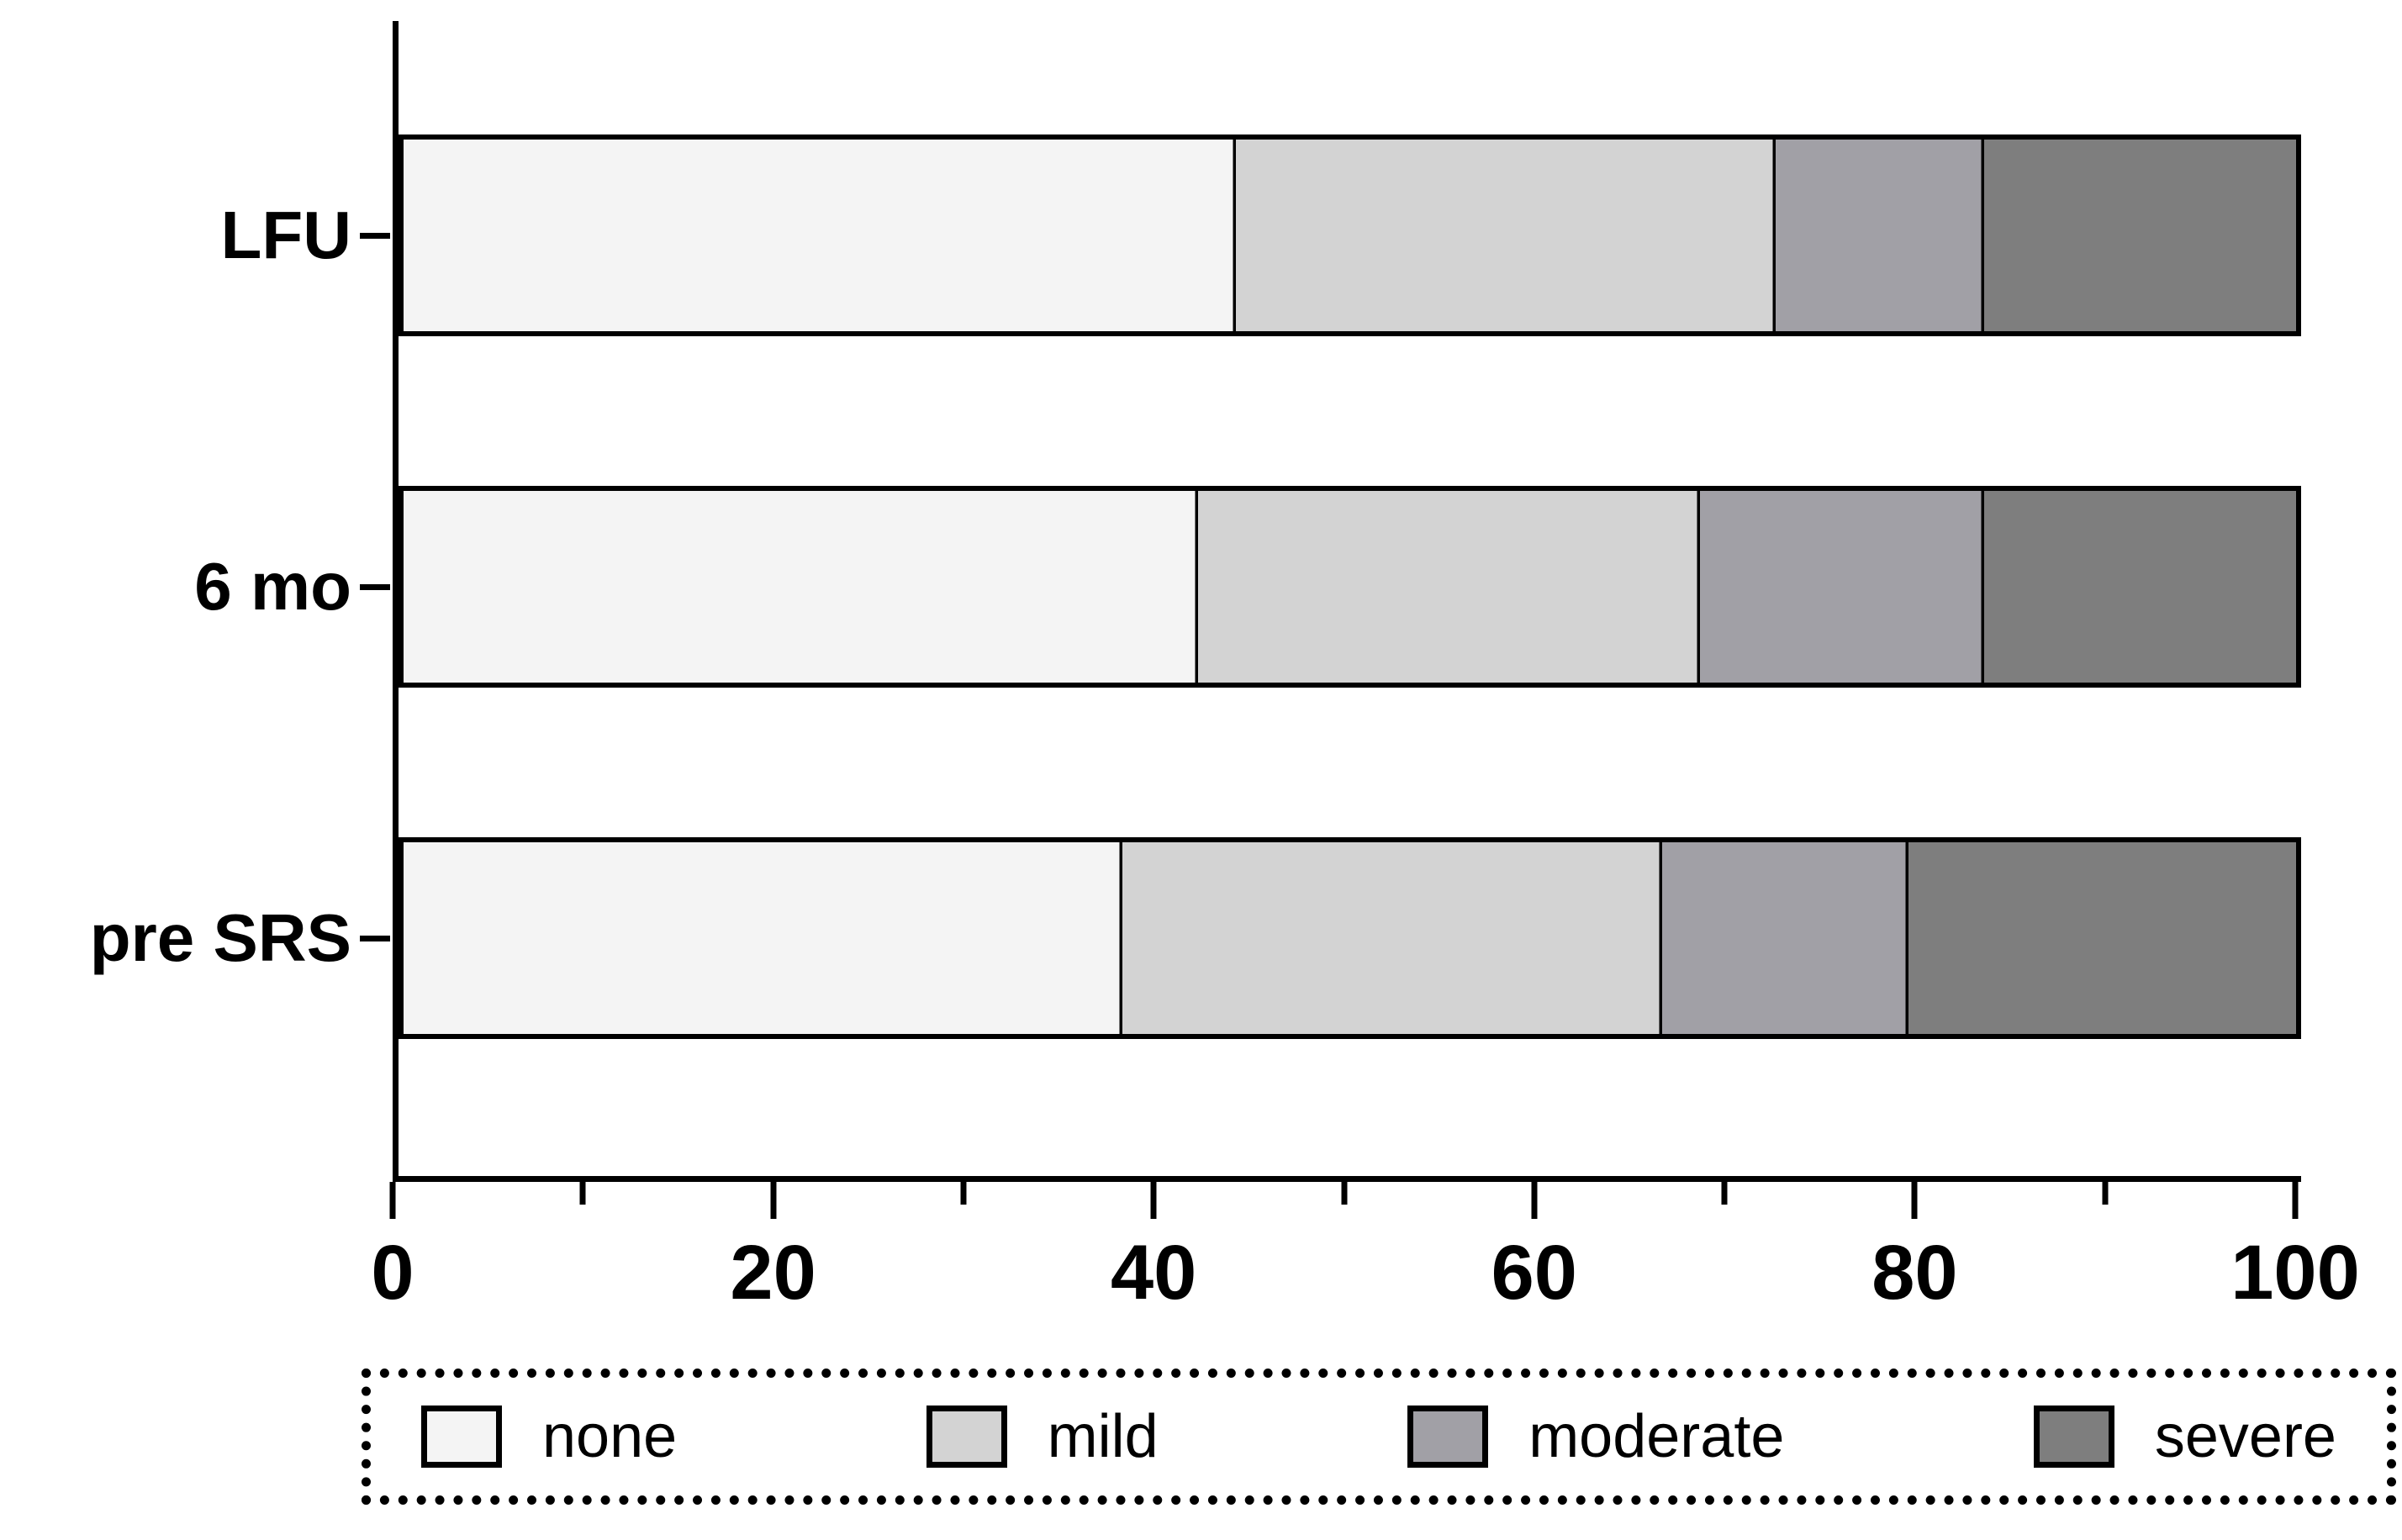 Image resolution: width=2402 pixels, height=1540 pixels. What do you see at coordinates (285, 235) in the screenshot?
I see `category-label: LFU` at bounding box center [285, 235].